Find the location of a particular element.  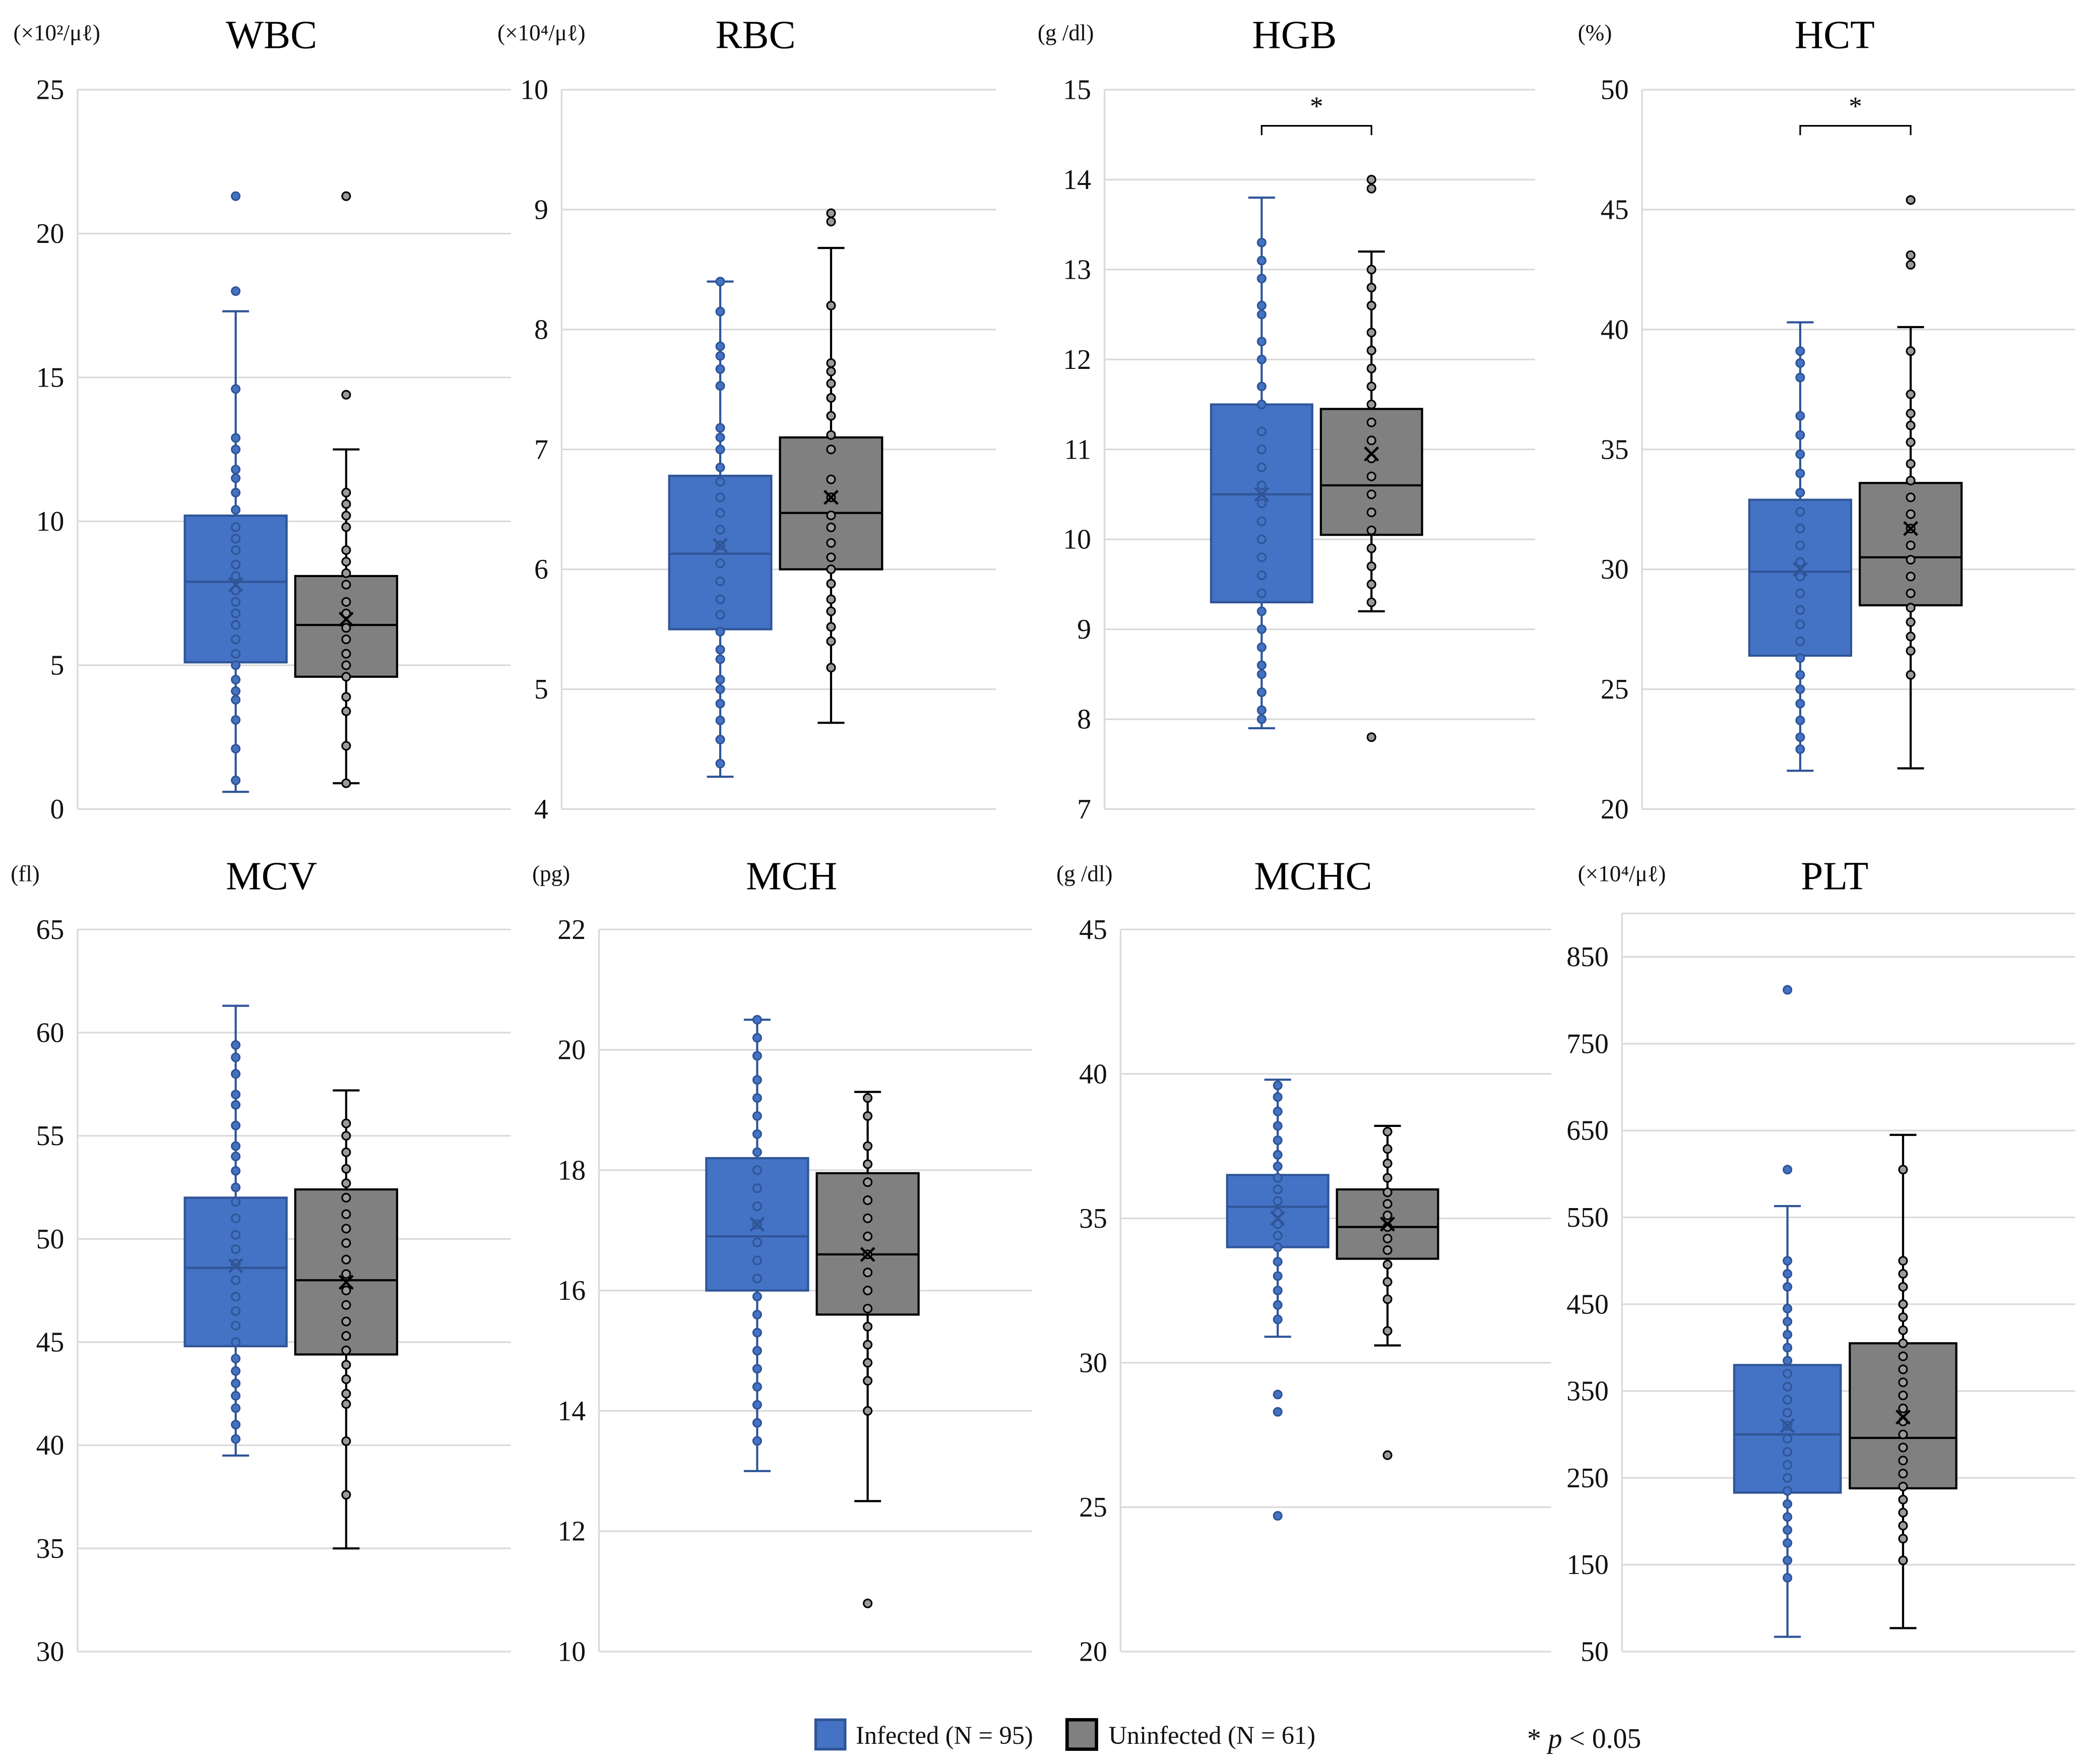

y-tick-label: 9 is located at coordinates (1084, 630).